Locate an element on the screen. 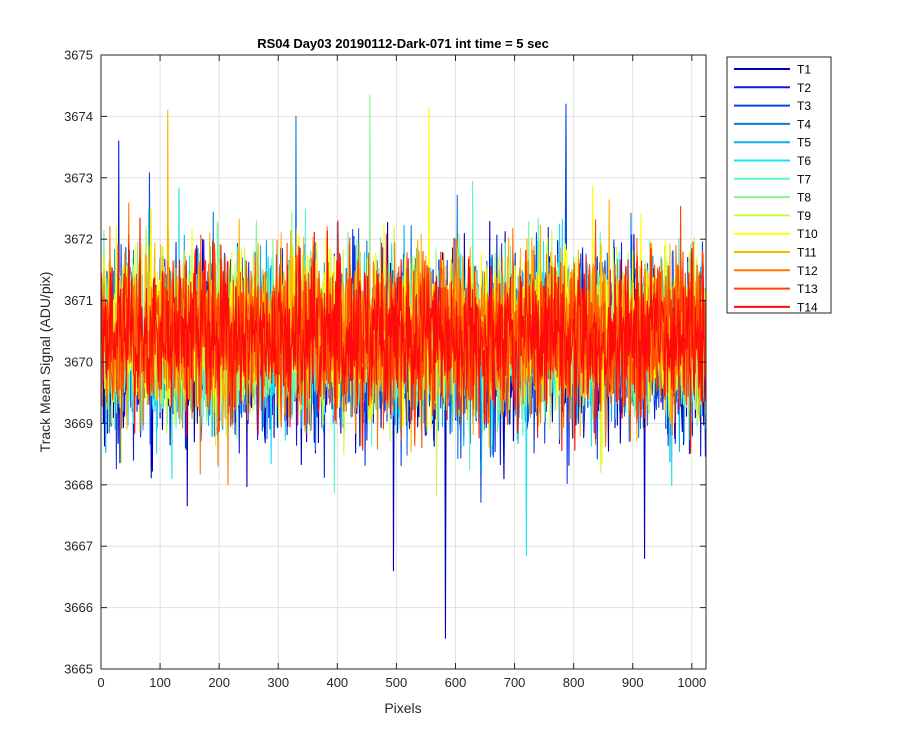 The height and width of the screenshot is (750, 900). legend-label-t1: T1 is located at coordinates (804, 70).